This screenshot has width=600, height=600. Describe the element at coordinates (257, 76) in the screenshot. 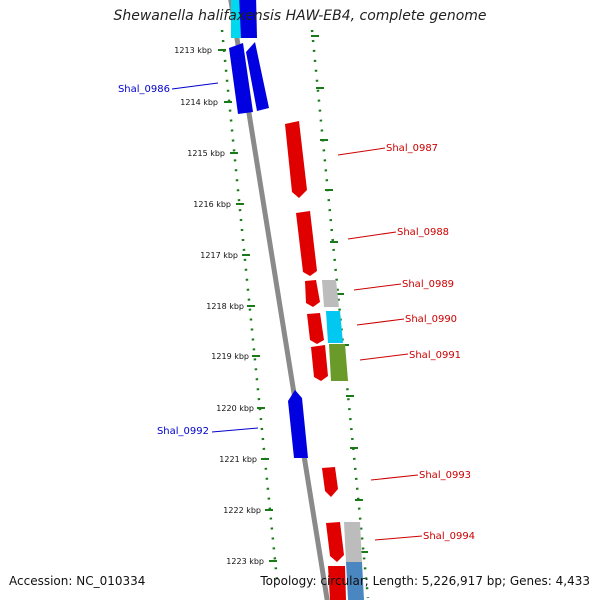

I see `gene-shal-0986-b` at that location.